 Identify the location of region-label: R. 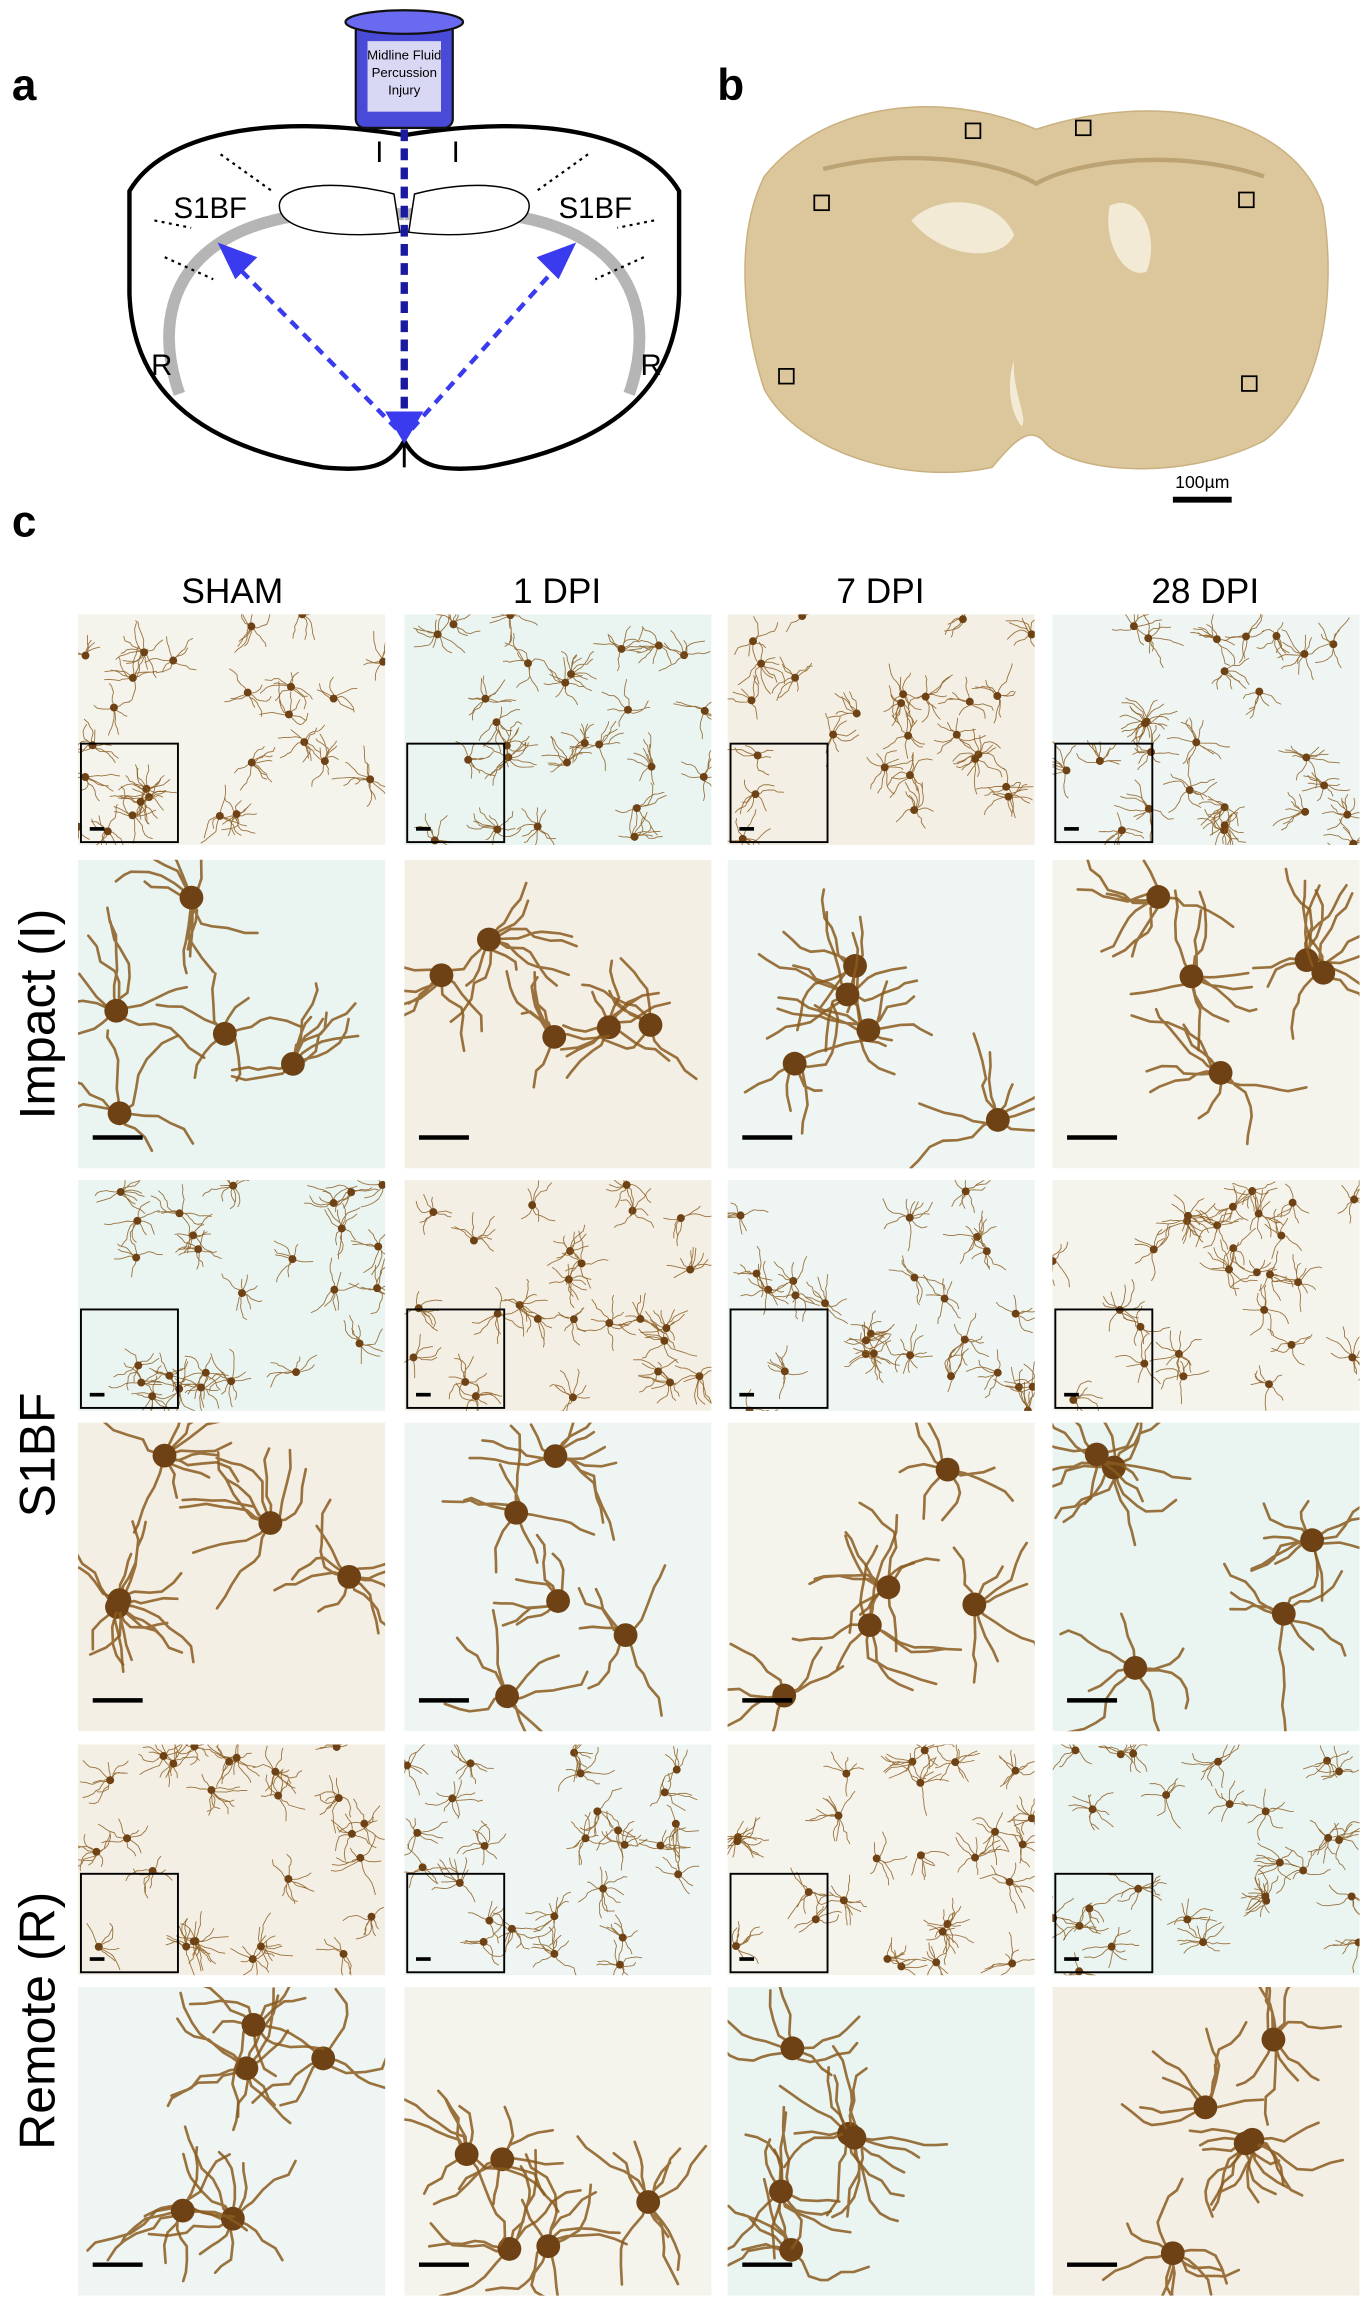
(651, 365).